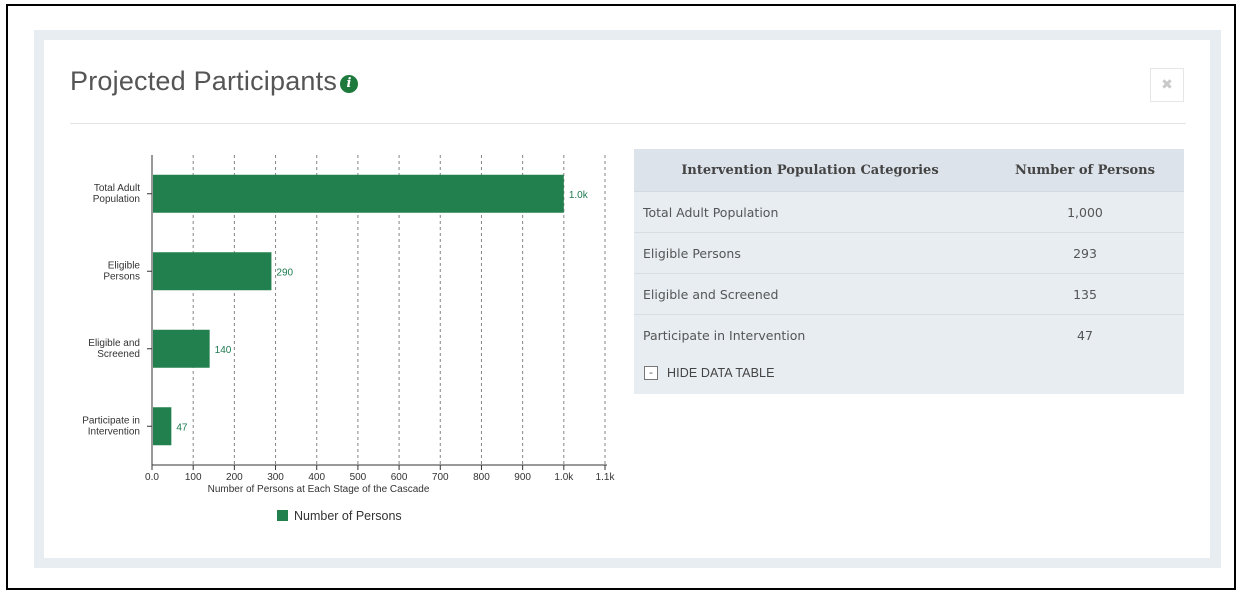  I want to click on data-label: 290, so click(284, 272).